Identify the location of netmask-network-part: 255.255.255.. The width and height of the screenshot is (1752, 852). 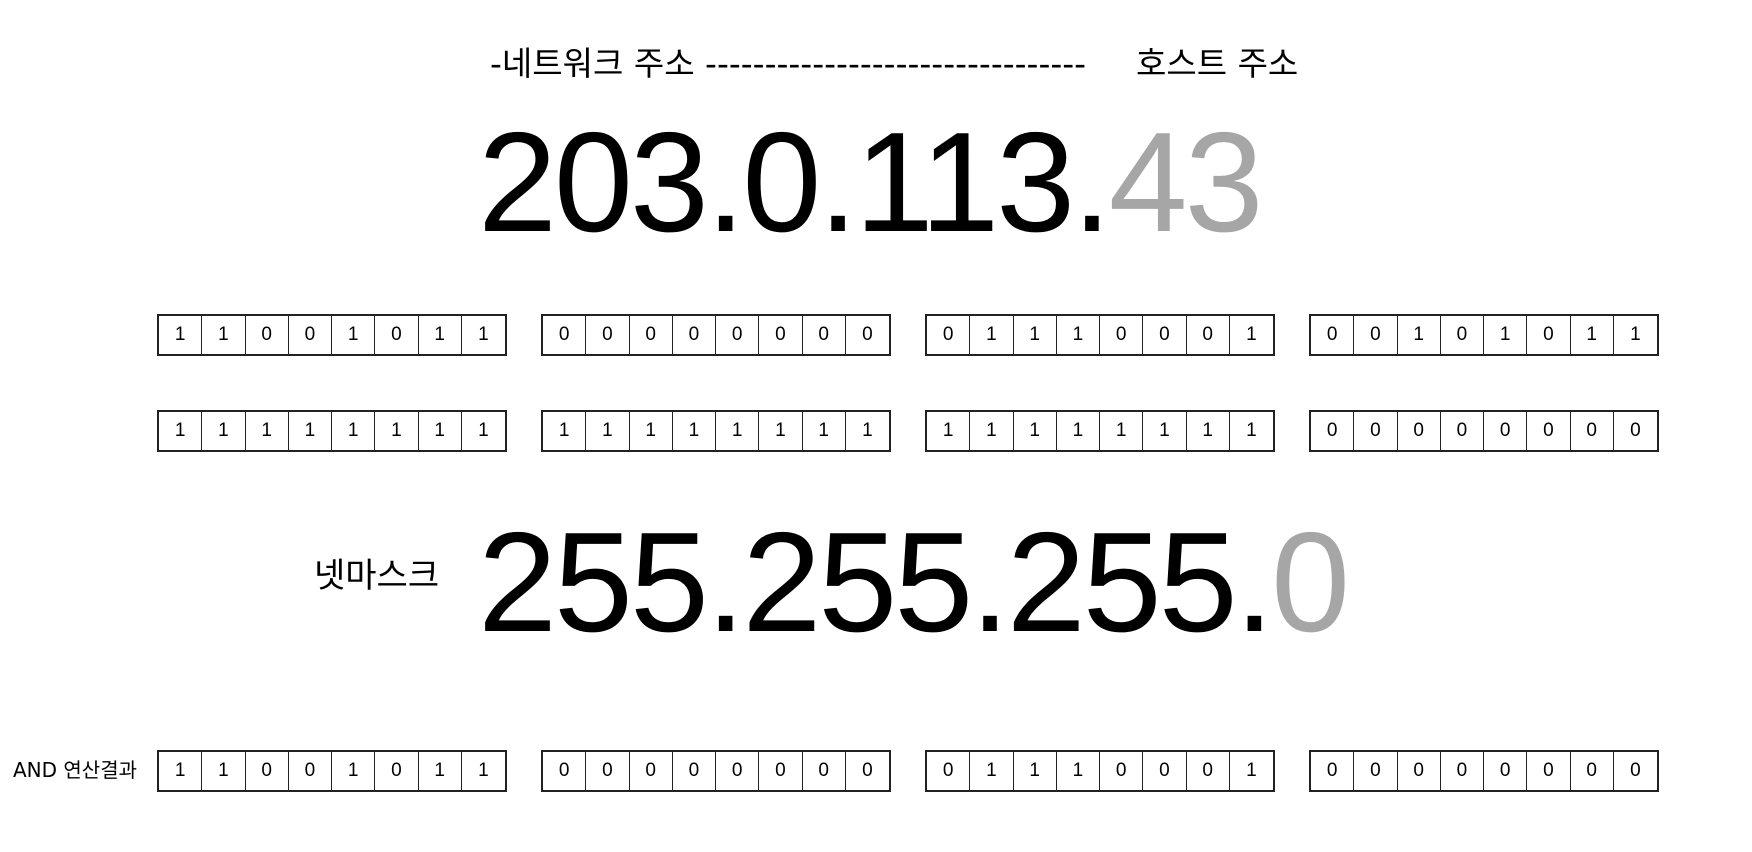
(876, 582).